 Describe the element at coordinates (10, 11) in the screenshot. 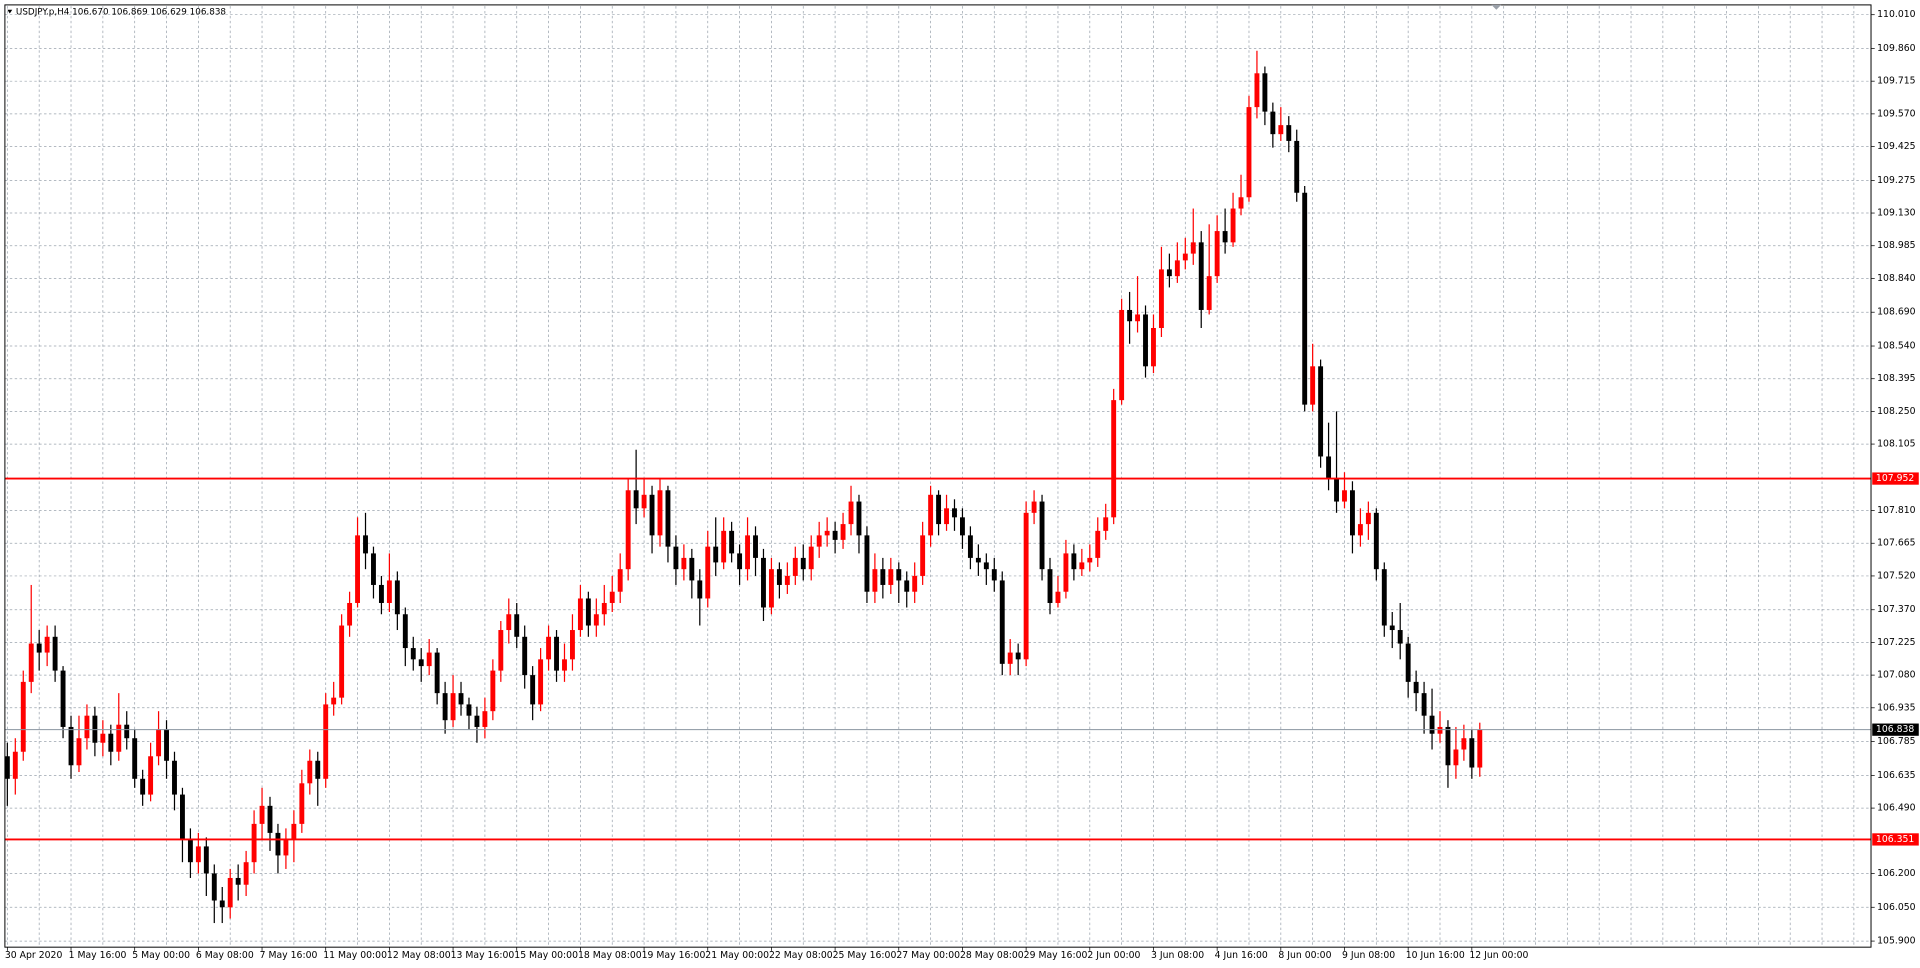

I see `symbol-menu-icon` at that location.